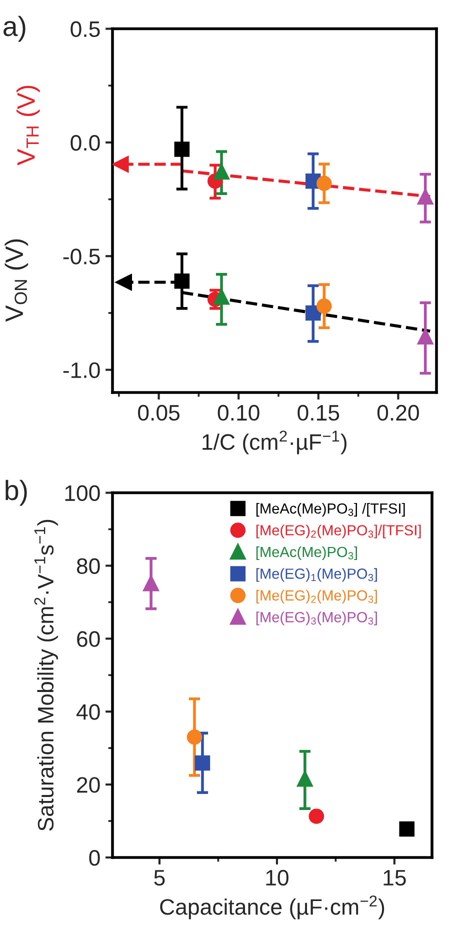 Image resolution: width=450 pixels, height=928 pixels. I want to click on y-tick-label: 40, so click(88, 712).